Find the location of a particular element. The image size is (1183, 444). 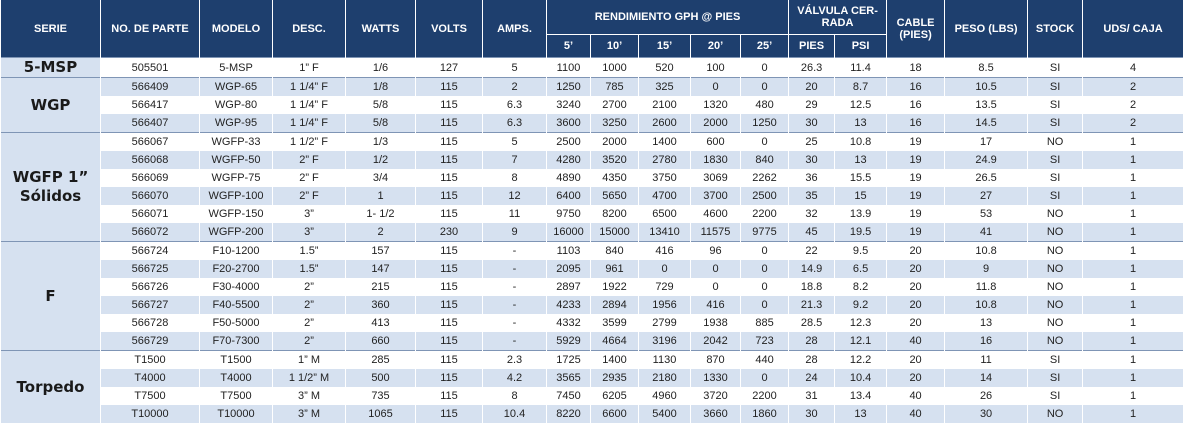

table-cell: 2” F is located at coordinates (309, 160).